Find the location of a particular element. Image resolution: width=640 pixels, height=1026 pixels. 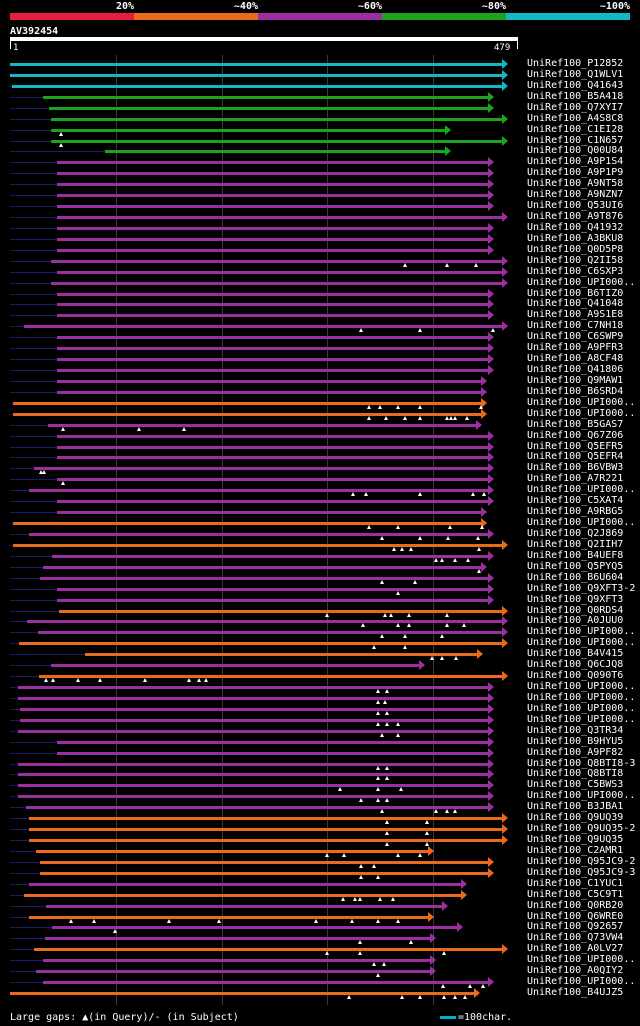

hit-row: UniRef100_Q8BTI8 is located at coordinates (320, 774).